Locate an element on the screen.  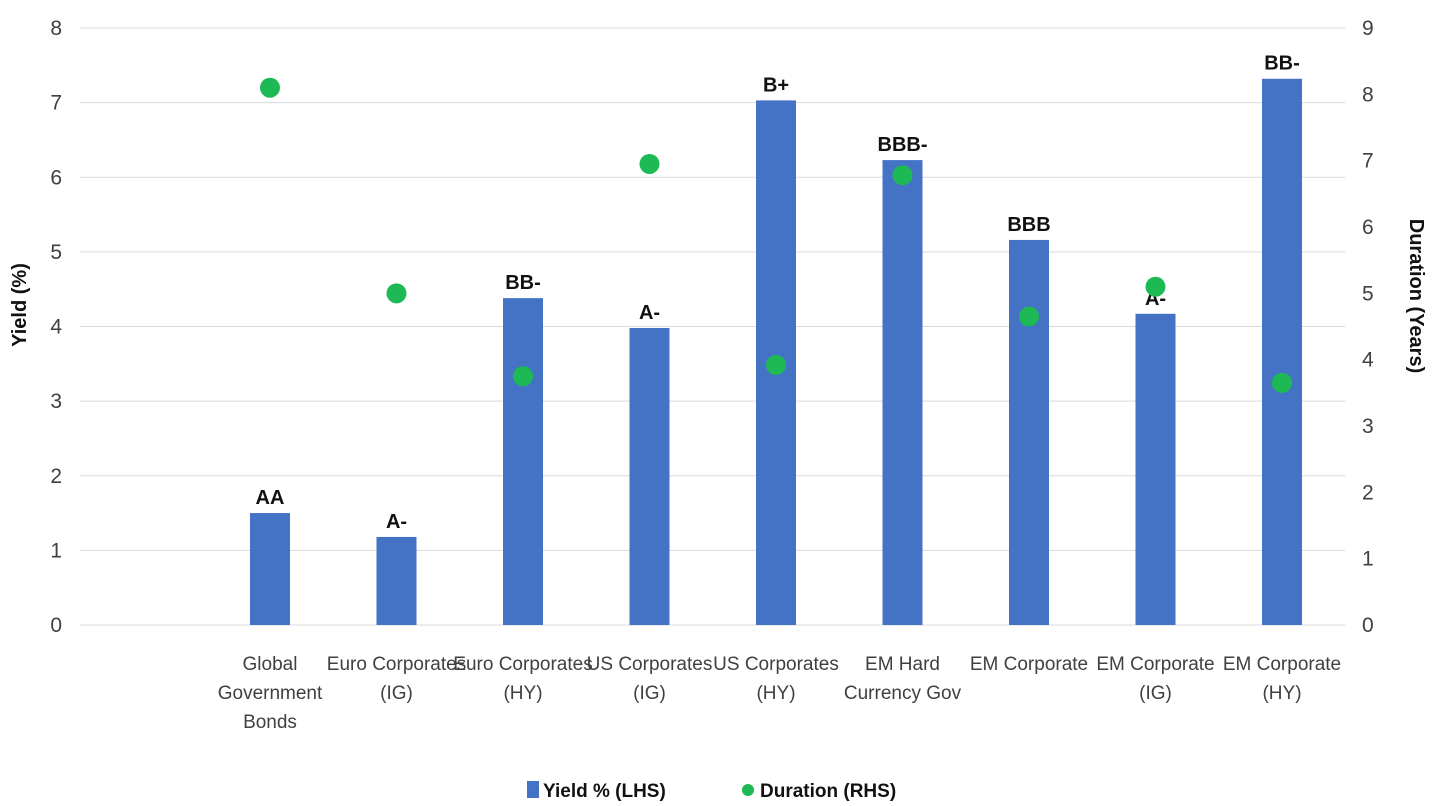
left-tick-label: 0 is located at coordinates (56, 625).